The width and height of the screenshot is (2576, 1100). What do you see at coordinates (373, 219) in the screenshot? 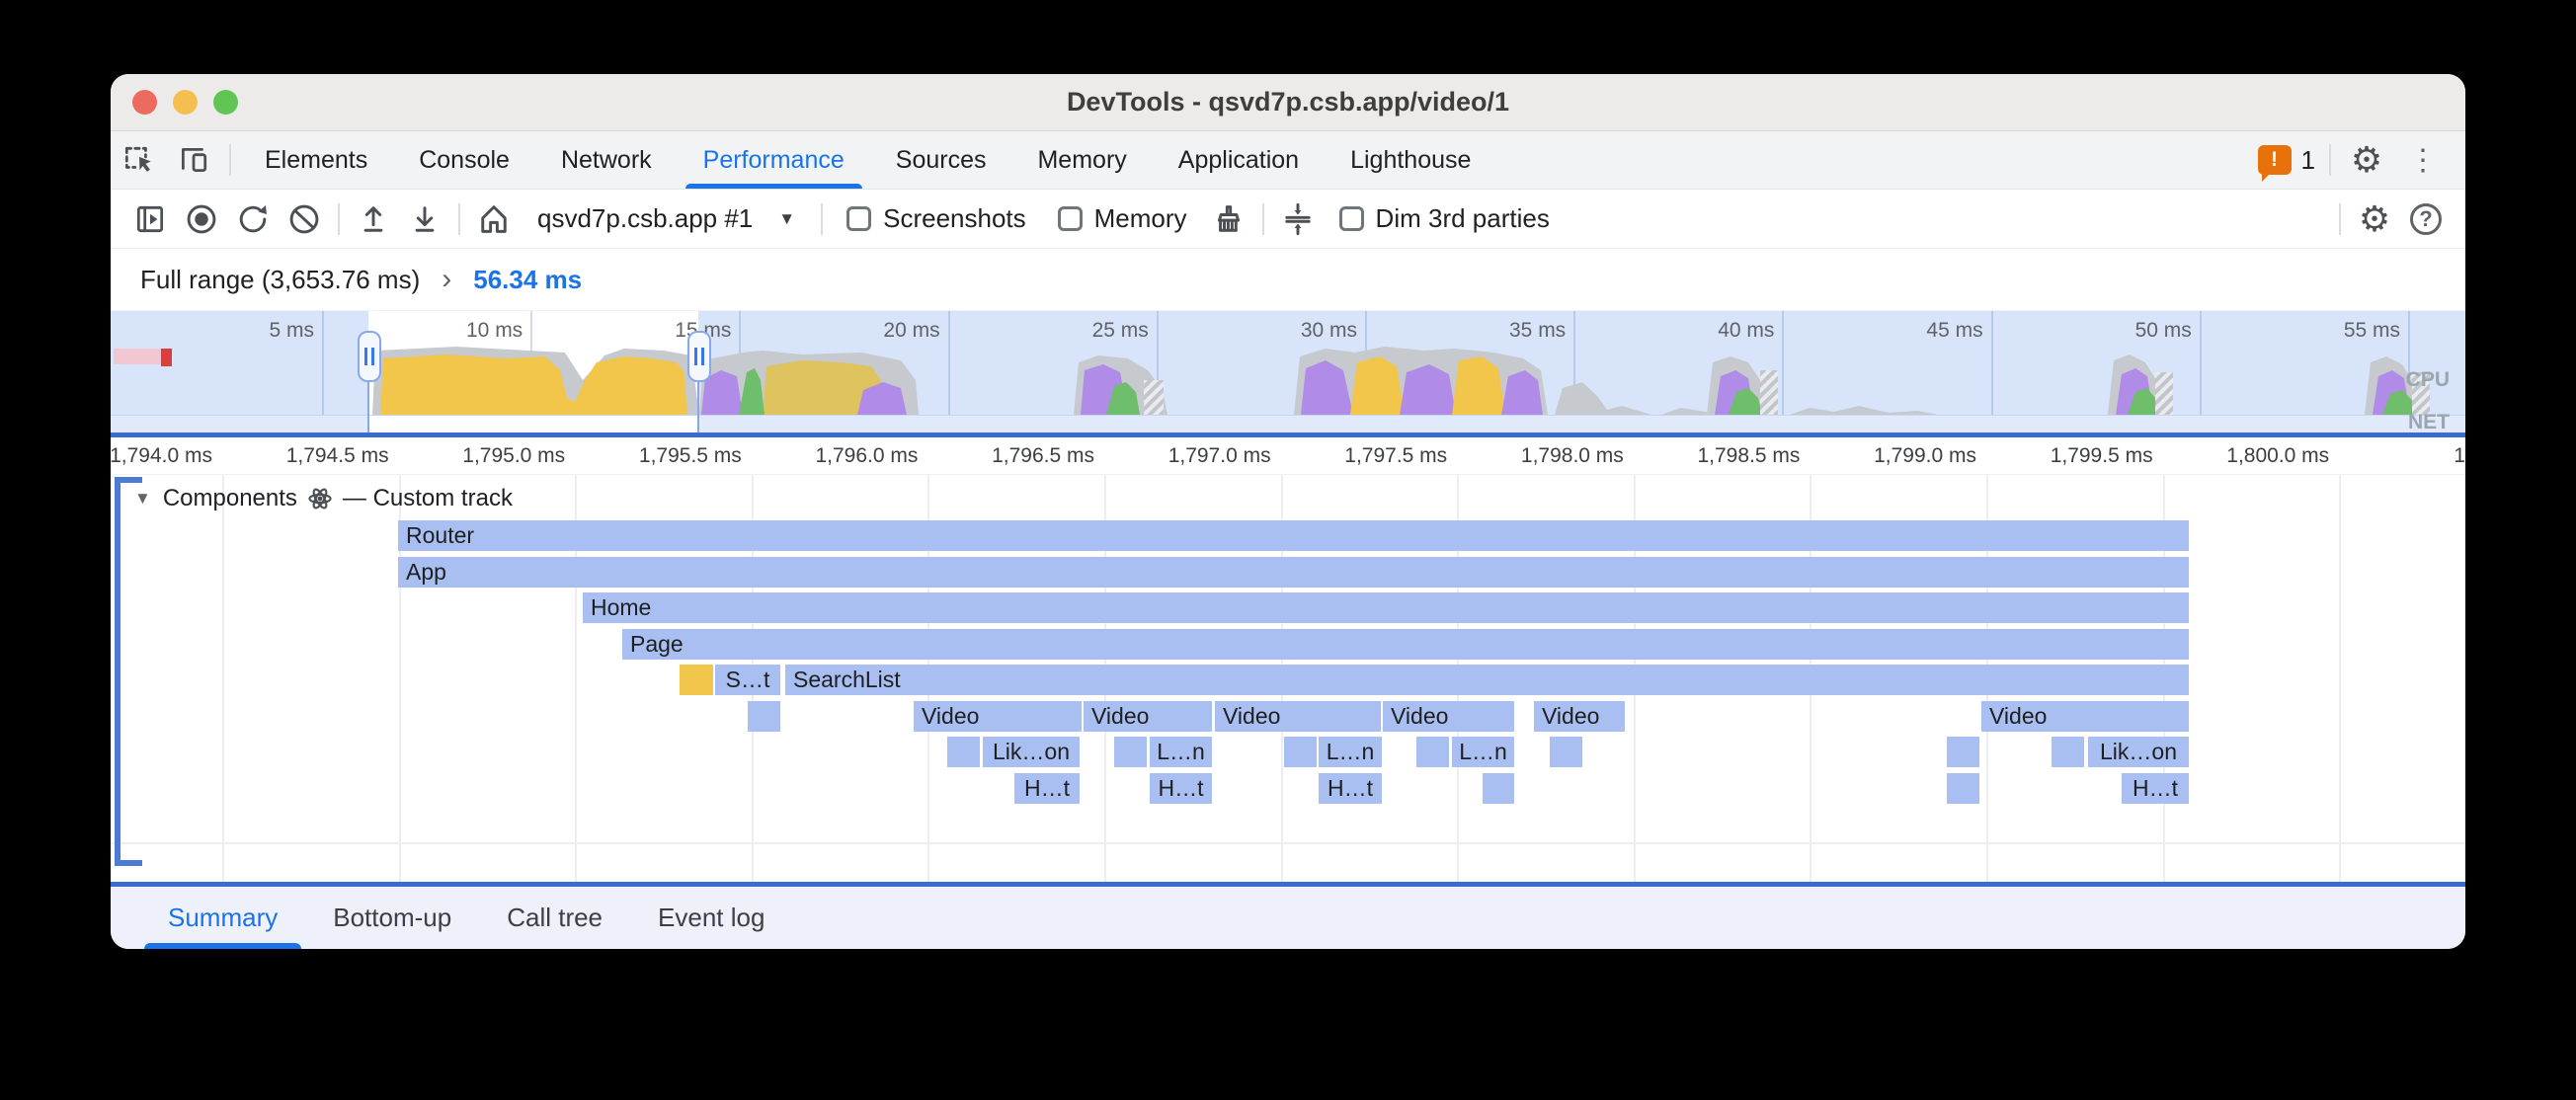
I see `upload-profile-icon` at bounding box center [373, 219].